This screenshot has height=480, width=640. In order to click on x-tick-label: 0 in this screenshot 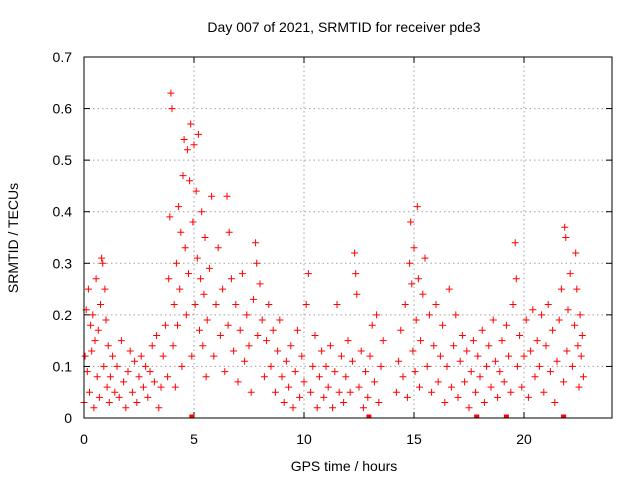, I will do `click(84, 439)`.